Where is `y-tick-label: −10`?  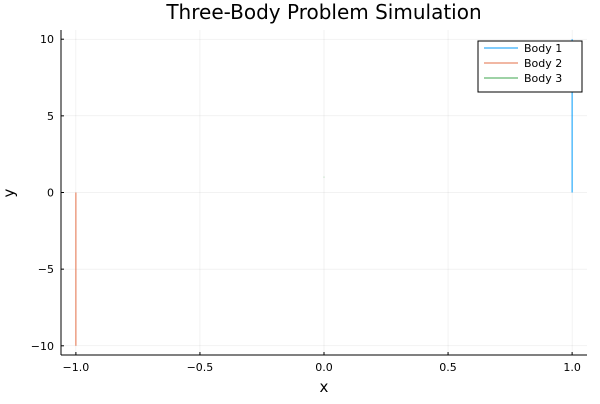 y-tick-label: −10 is located at coordinates (42, 346).